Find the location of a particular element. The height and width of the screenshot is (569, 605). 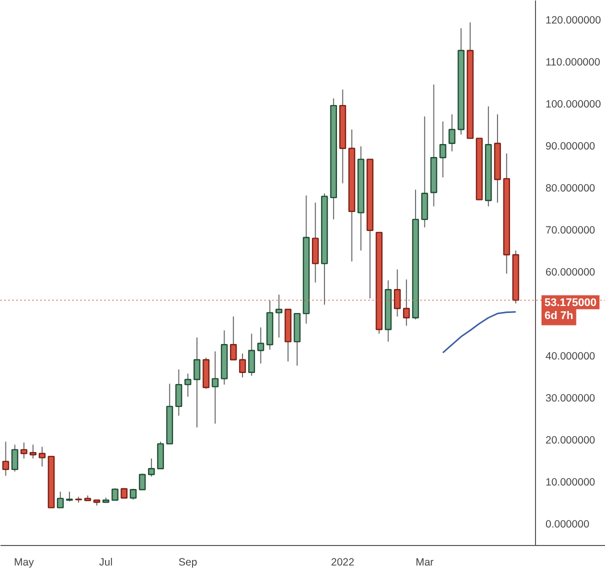

x-tick-label: Jul is located at coordinates (106, 562).